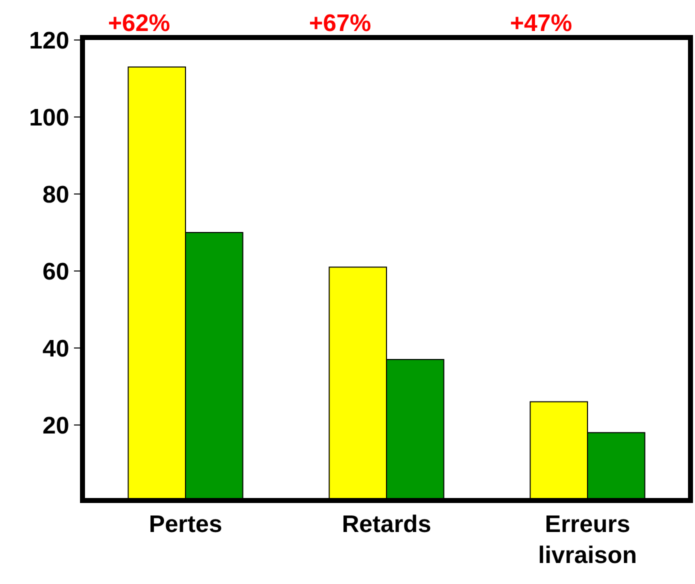 Image resolution: width=695 pixels, height=584 pixels. I want to click on y-tick-label: 120, so click(49, 40).